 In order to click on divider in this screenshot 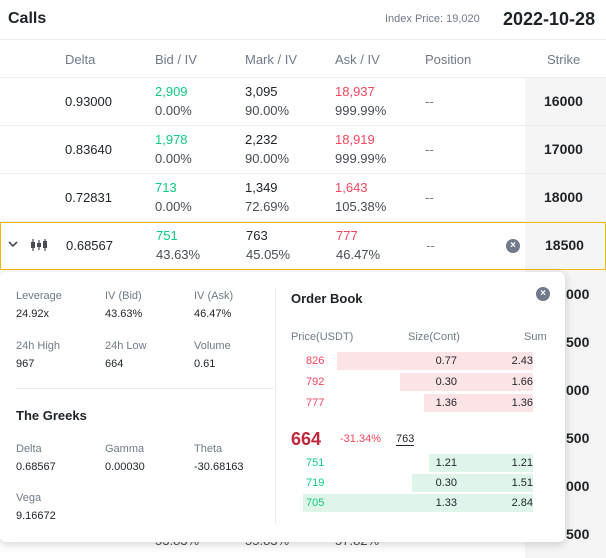, I will do `click(145, 388)`.